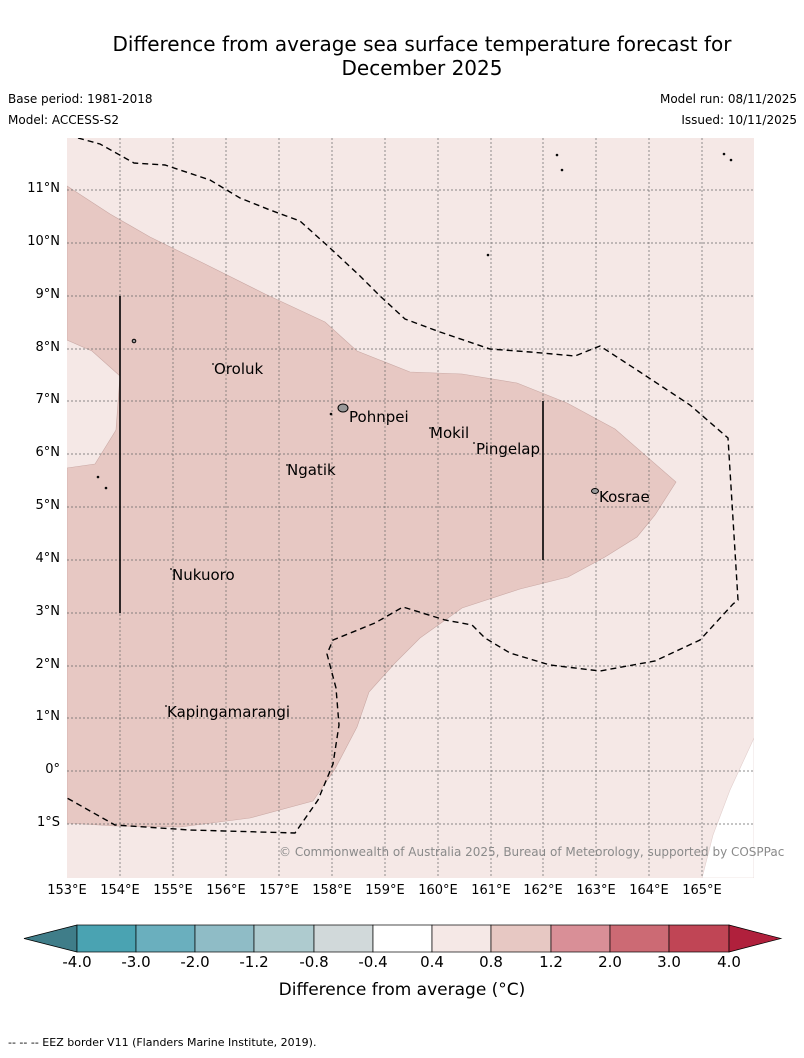 This screenshot has height=1058, width=804. What do you see at coordinates (727, 807) in the screenshot?
I see `anomaly-0.4-region-southeast` at bounding box center [727, 807].